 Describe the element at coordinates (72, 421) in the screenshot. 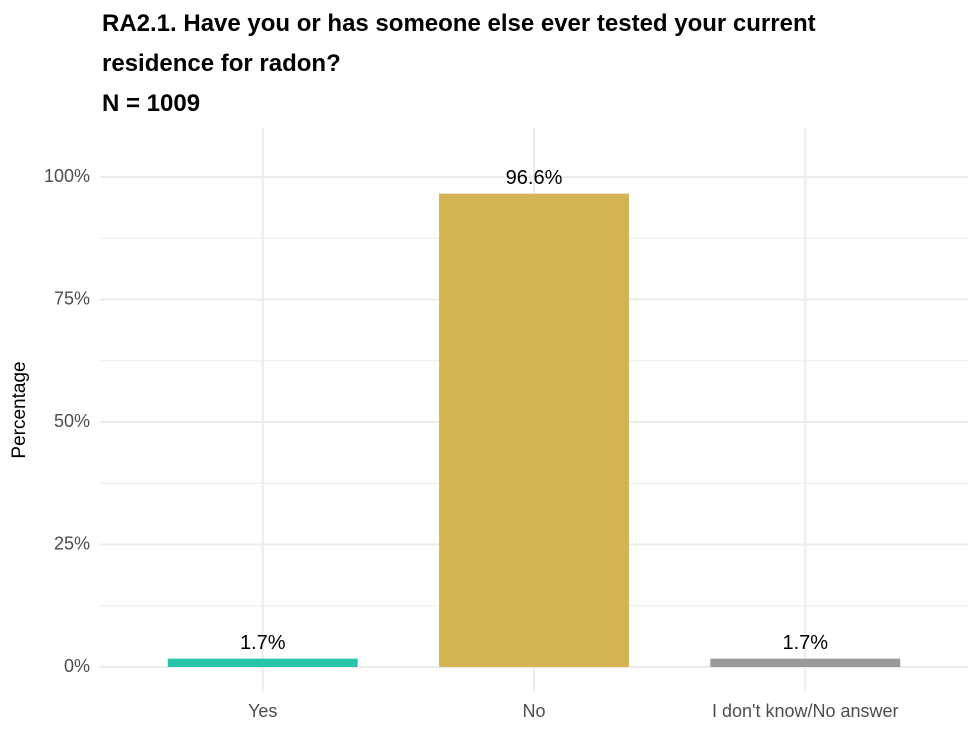

I see `y-tick-label: 50%` at that location.